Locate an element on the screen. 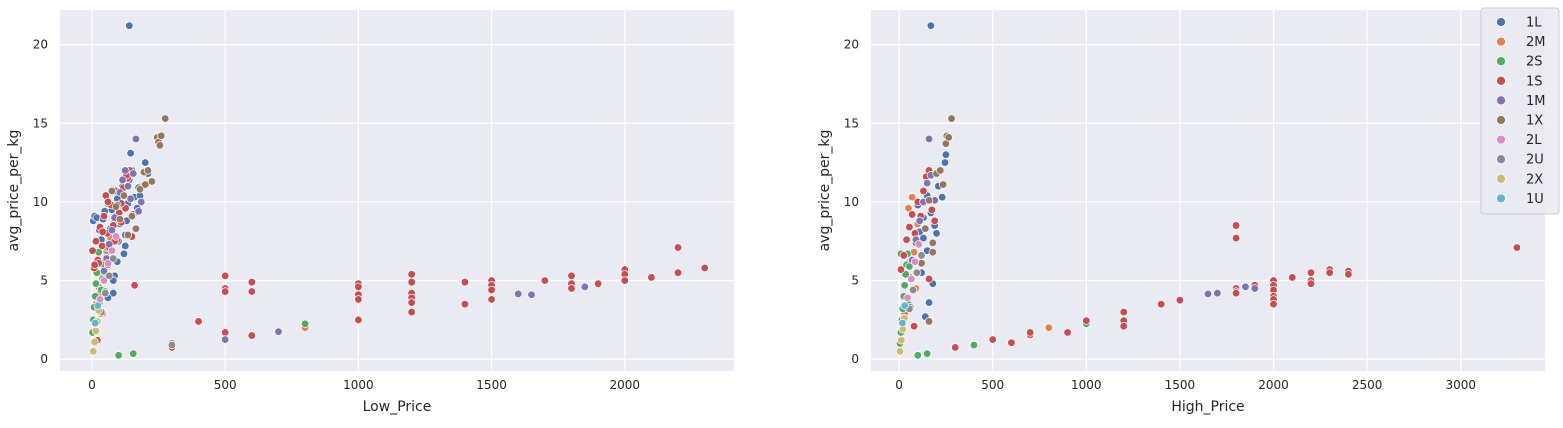 The height and width of the screenshot is (428, 1563). x-tick-label: 2000 is located at coordinates (625, 385).